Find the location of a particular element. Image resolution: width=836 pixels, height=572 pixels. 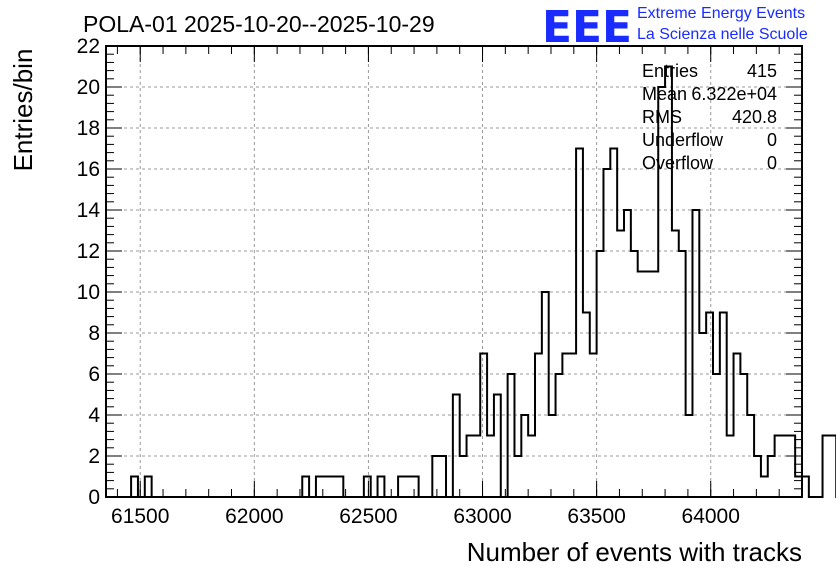

stat-underflow-value: 0 is located at coordinates (772, 140).